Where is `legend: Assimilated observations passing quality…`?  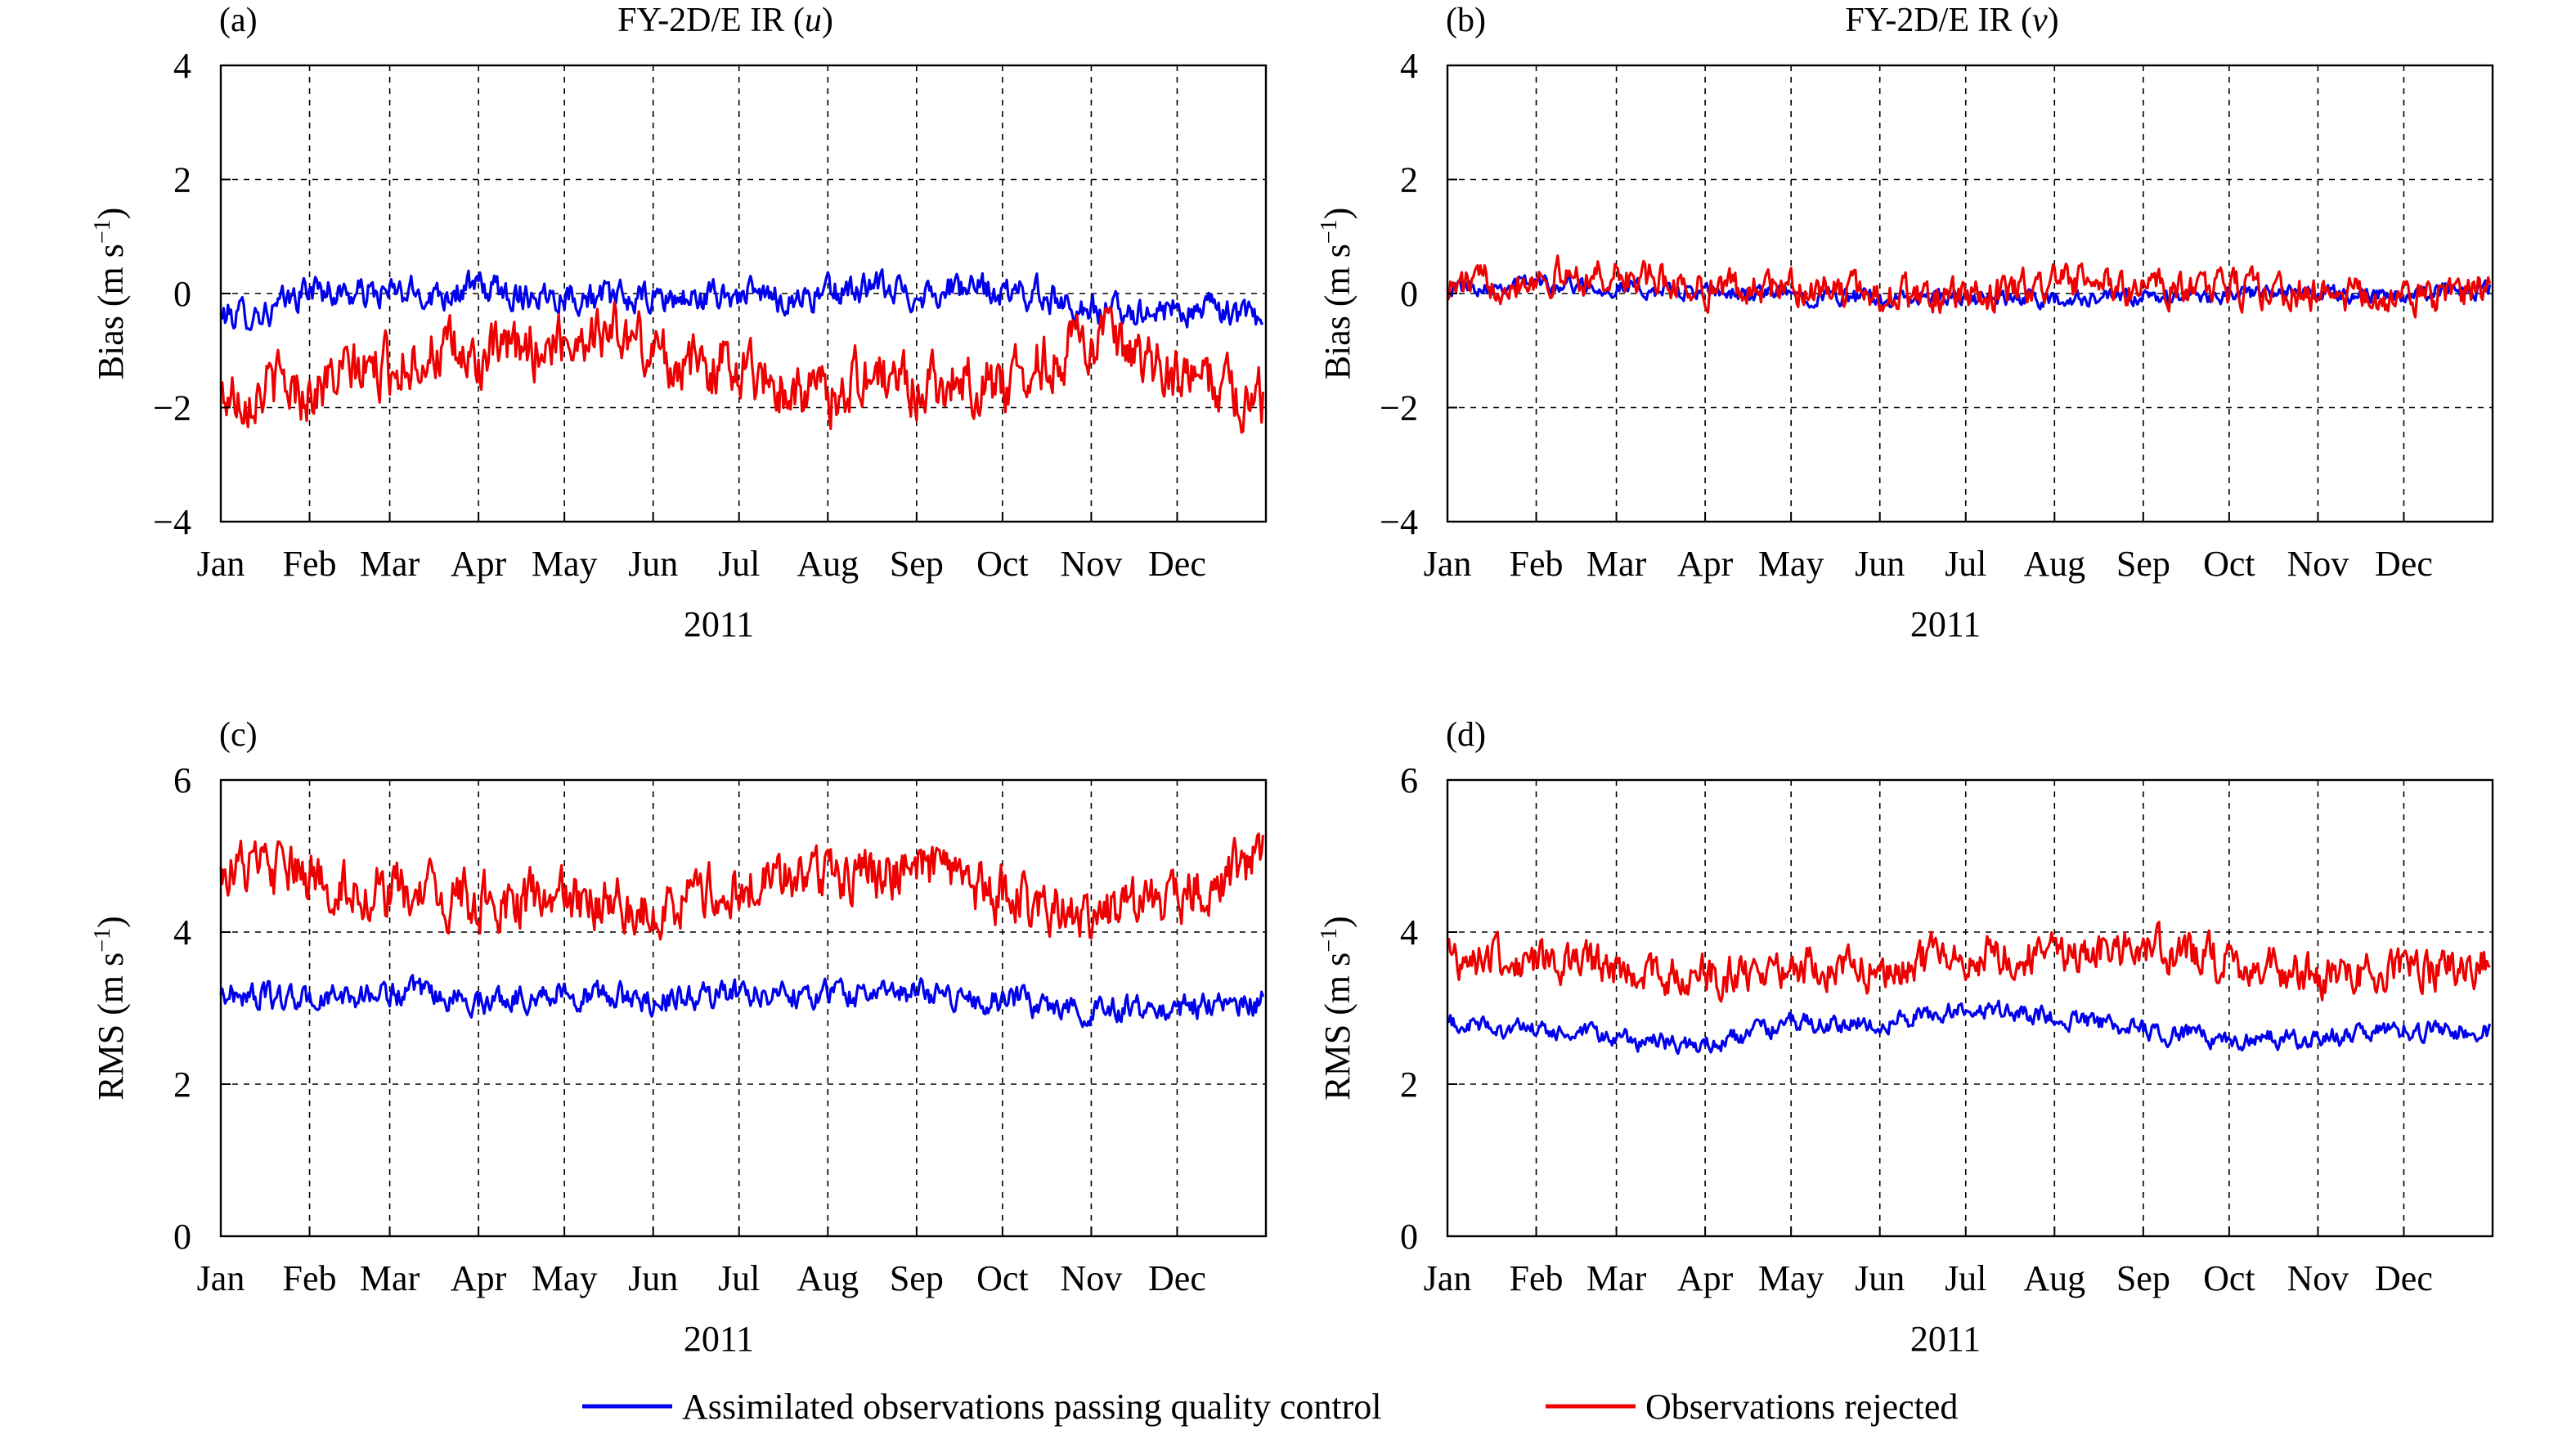
legend: Assimilated observations passing quality… is located at coordinates (1270, 1407).